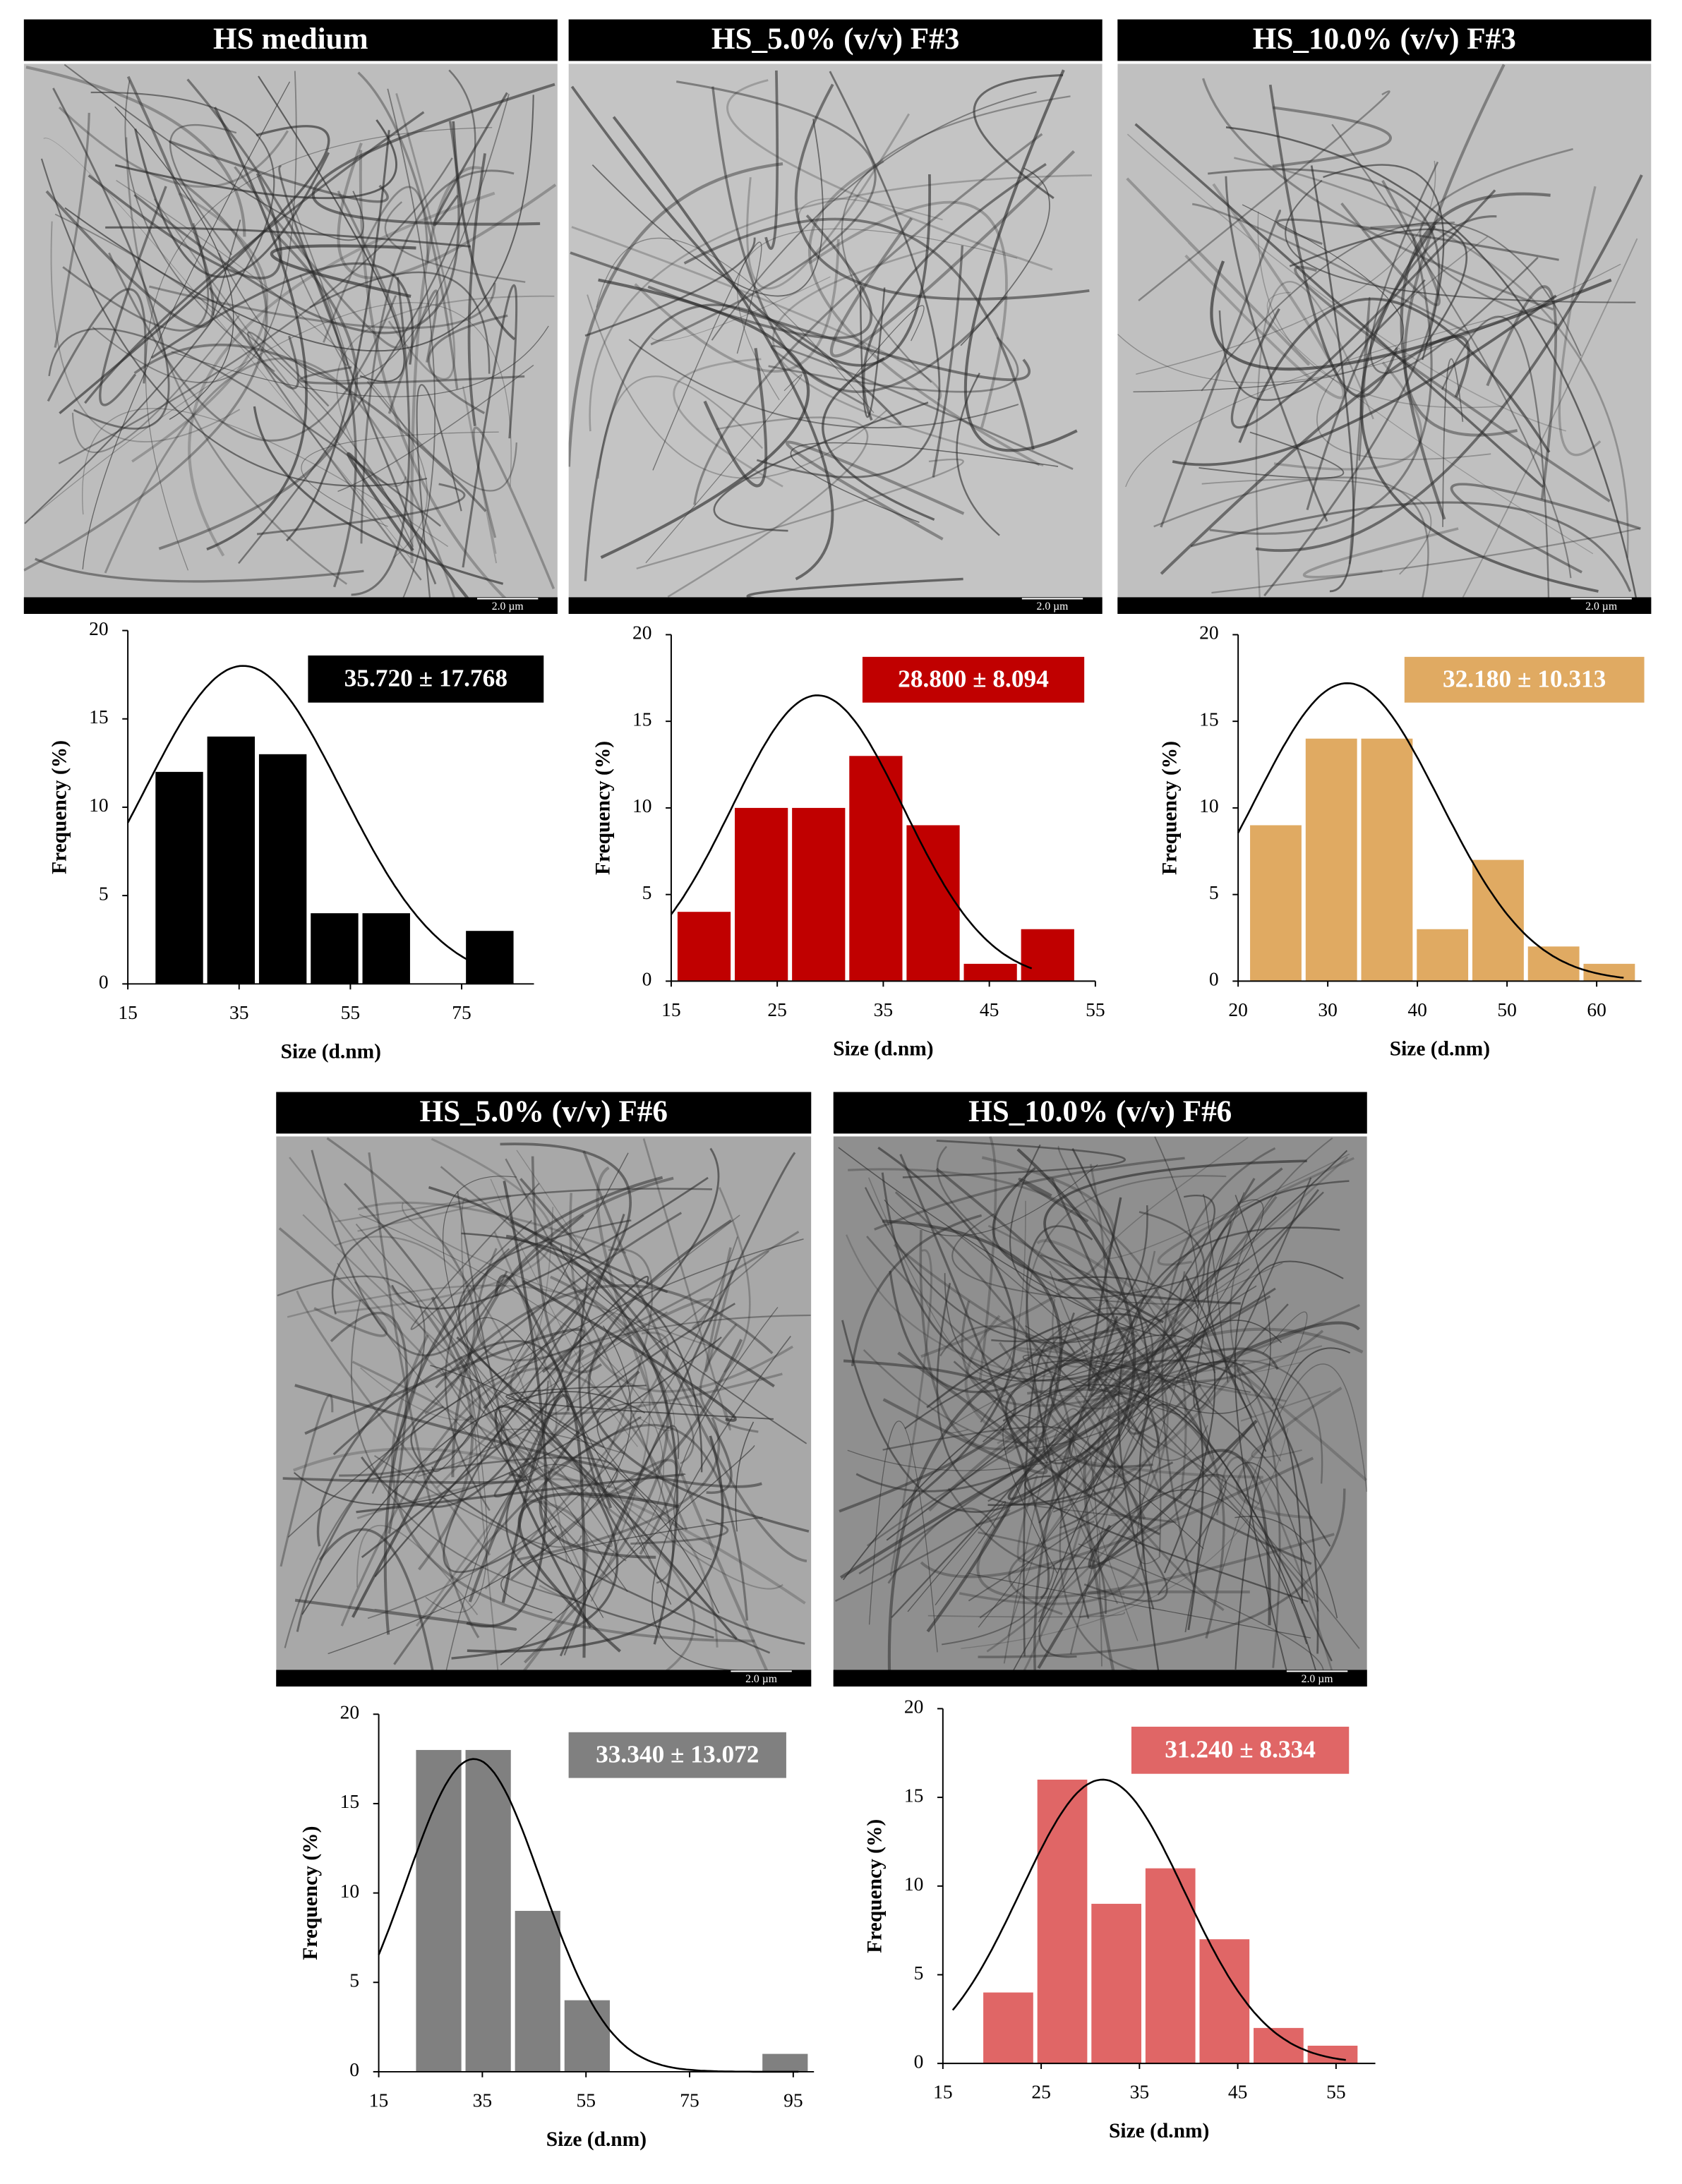 This screenshot has height=2184, width=1682. What do you see at coordinates (641, 719) in the screenshot?
I see `y-tick-label: 15` at bounding box center [641, 719].